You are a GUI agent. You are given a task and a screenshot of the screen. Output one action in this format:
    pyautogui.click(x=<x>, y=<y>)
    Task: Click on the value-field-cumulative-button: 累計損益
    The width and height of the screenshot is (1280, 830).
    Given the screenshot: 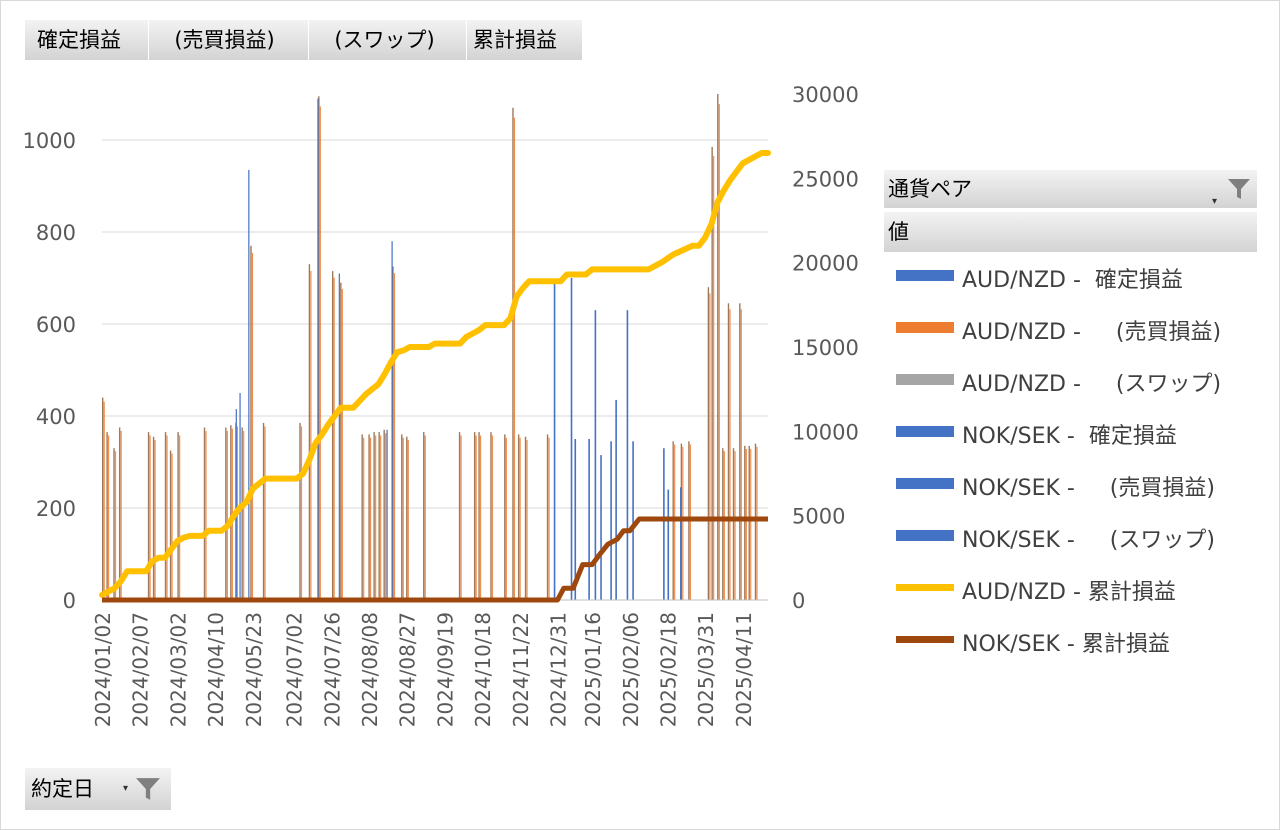 What is the action you would take?
    pyautogui.click(x=525, y=40)
    